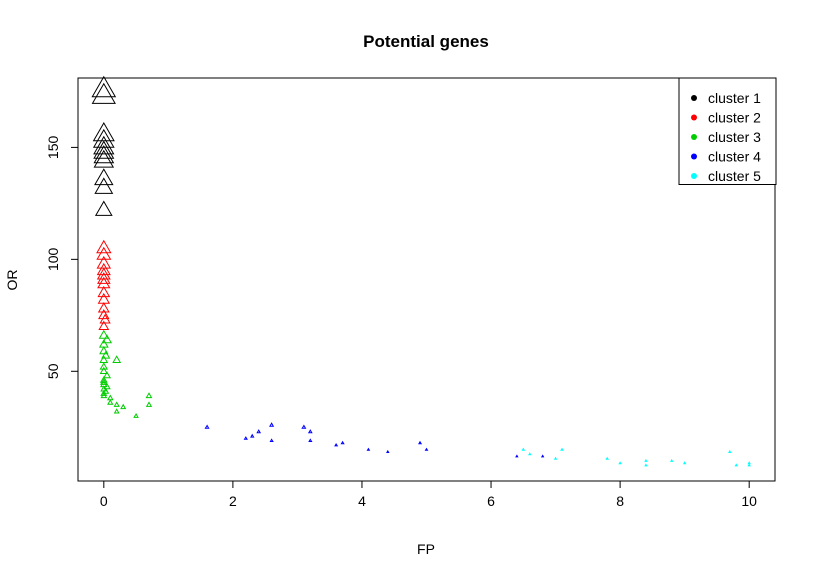 This screenshot has height=579, width=815. Describe the element at coordinates (233, 501) in the screenshot. I see `x-tick-label: 2` at that location.